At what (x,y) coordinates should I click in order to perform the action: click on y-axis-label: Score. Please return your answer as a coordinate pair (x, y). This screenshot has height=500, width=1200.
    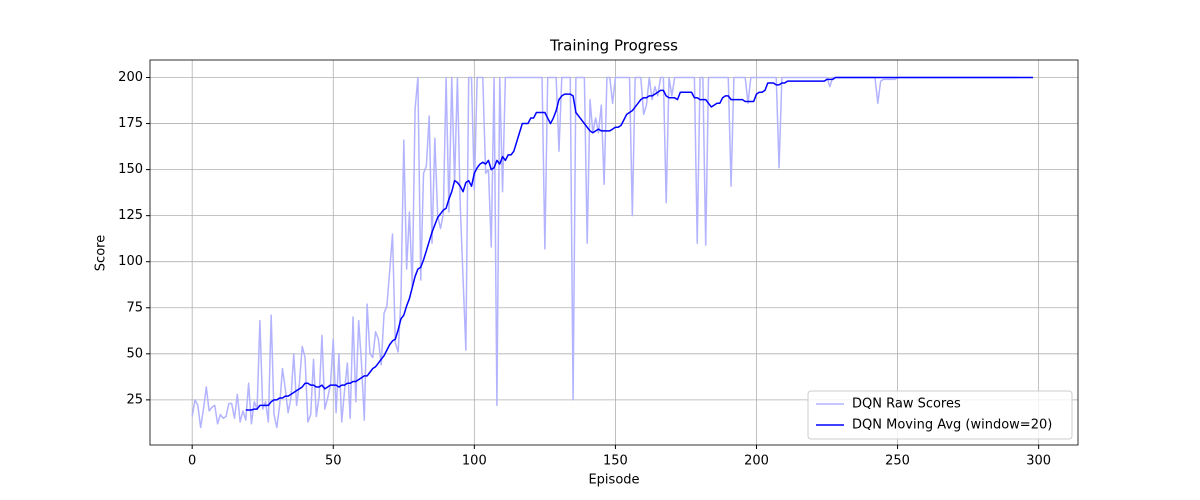
    Looking at the image, I should click on (101, 253).